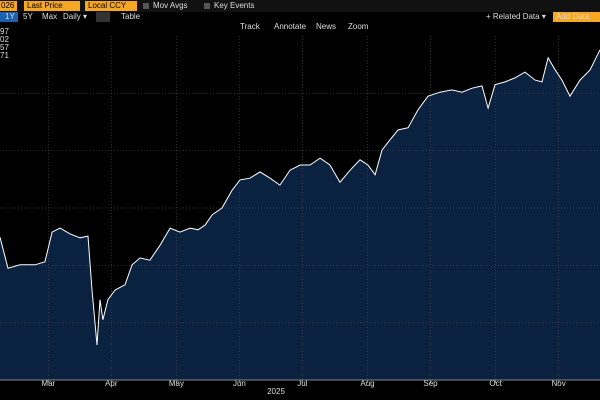  What do you see at coordinates (75, 16) in the screenshot?
I see `frequency: Daily ▾` at bounding box center [75, 16].